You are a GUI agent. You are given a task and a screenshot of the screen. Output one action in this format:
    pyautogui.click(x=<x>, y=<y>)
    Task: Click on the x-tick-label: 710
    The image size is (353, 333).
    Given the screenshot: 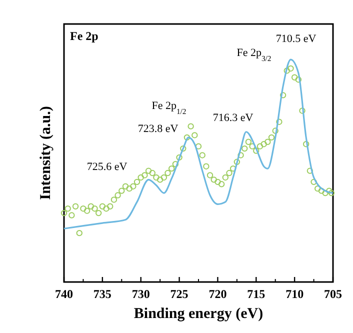 What is the action you would take?
    pyautogui.click(x=295, y=294)
    